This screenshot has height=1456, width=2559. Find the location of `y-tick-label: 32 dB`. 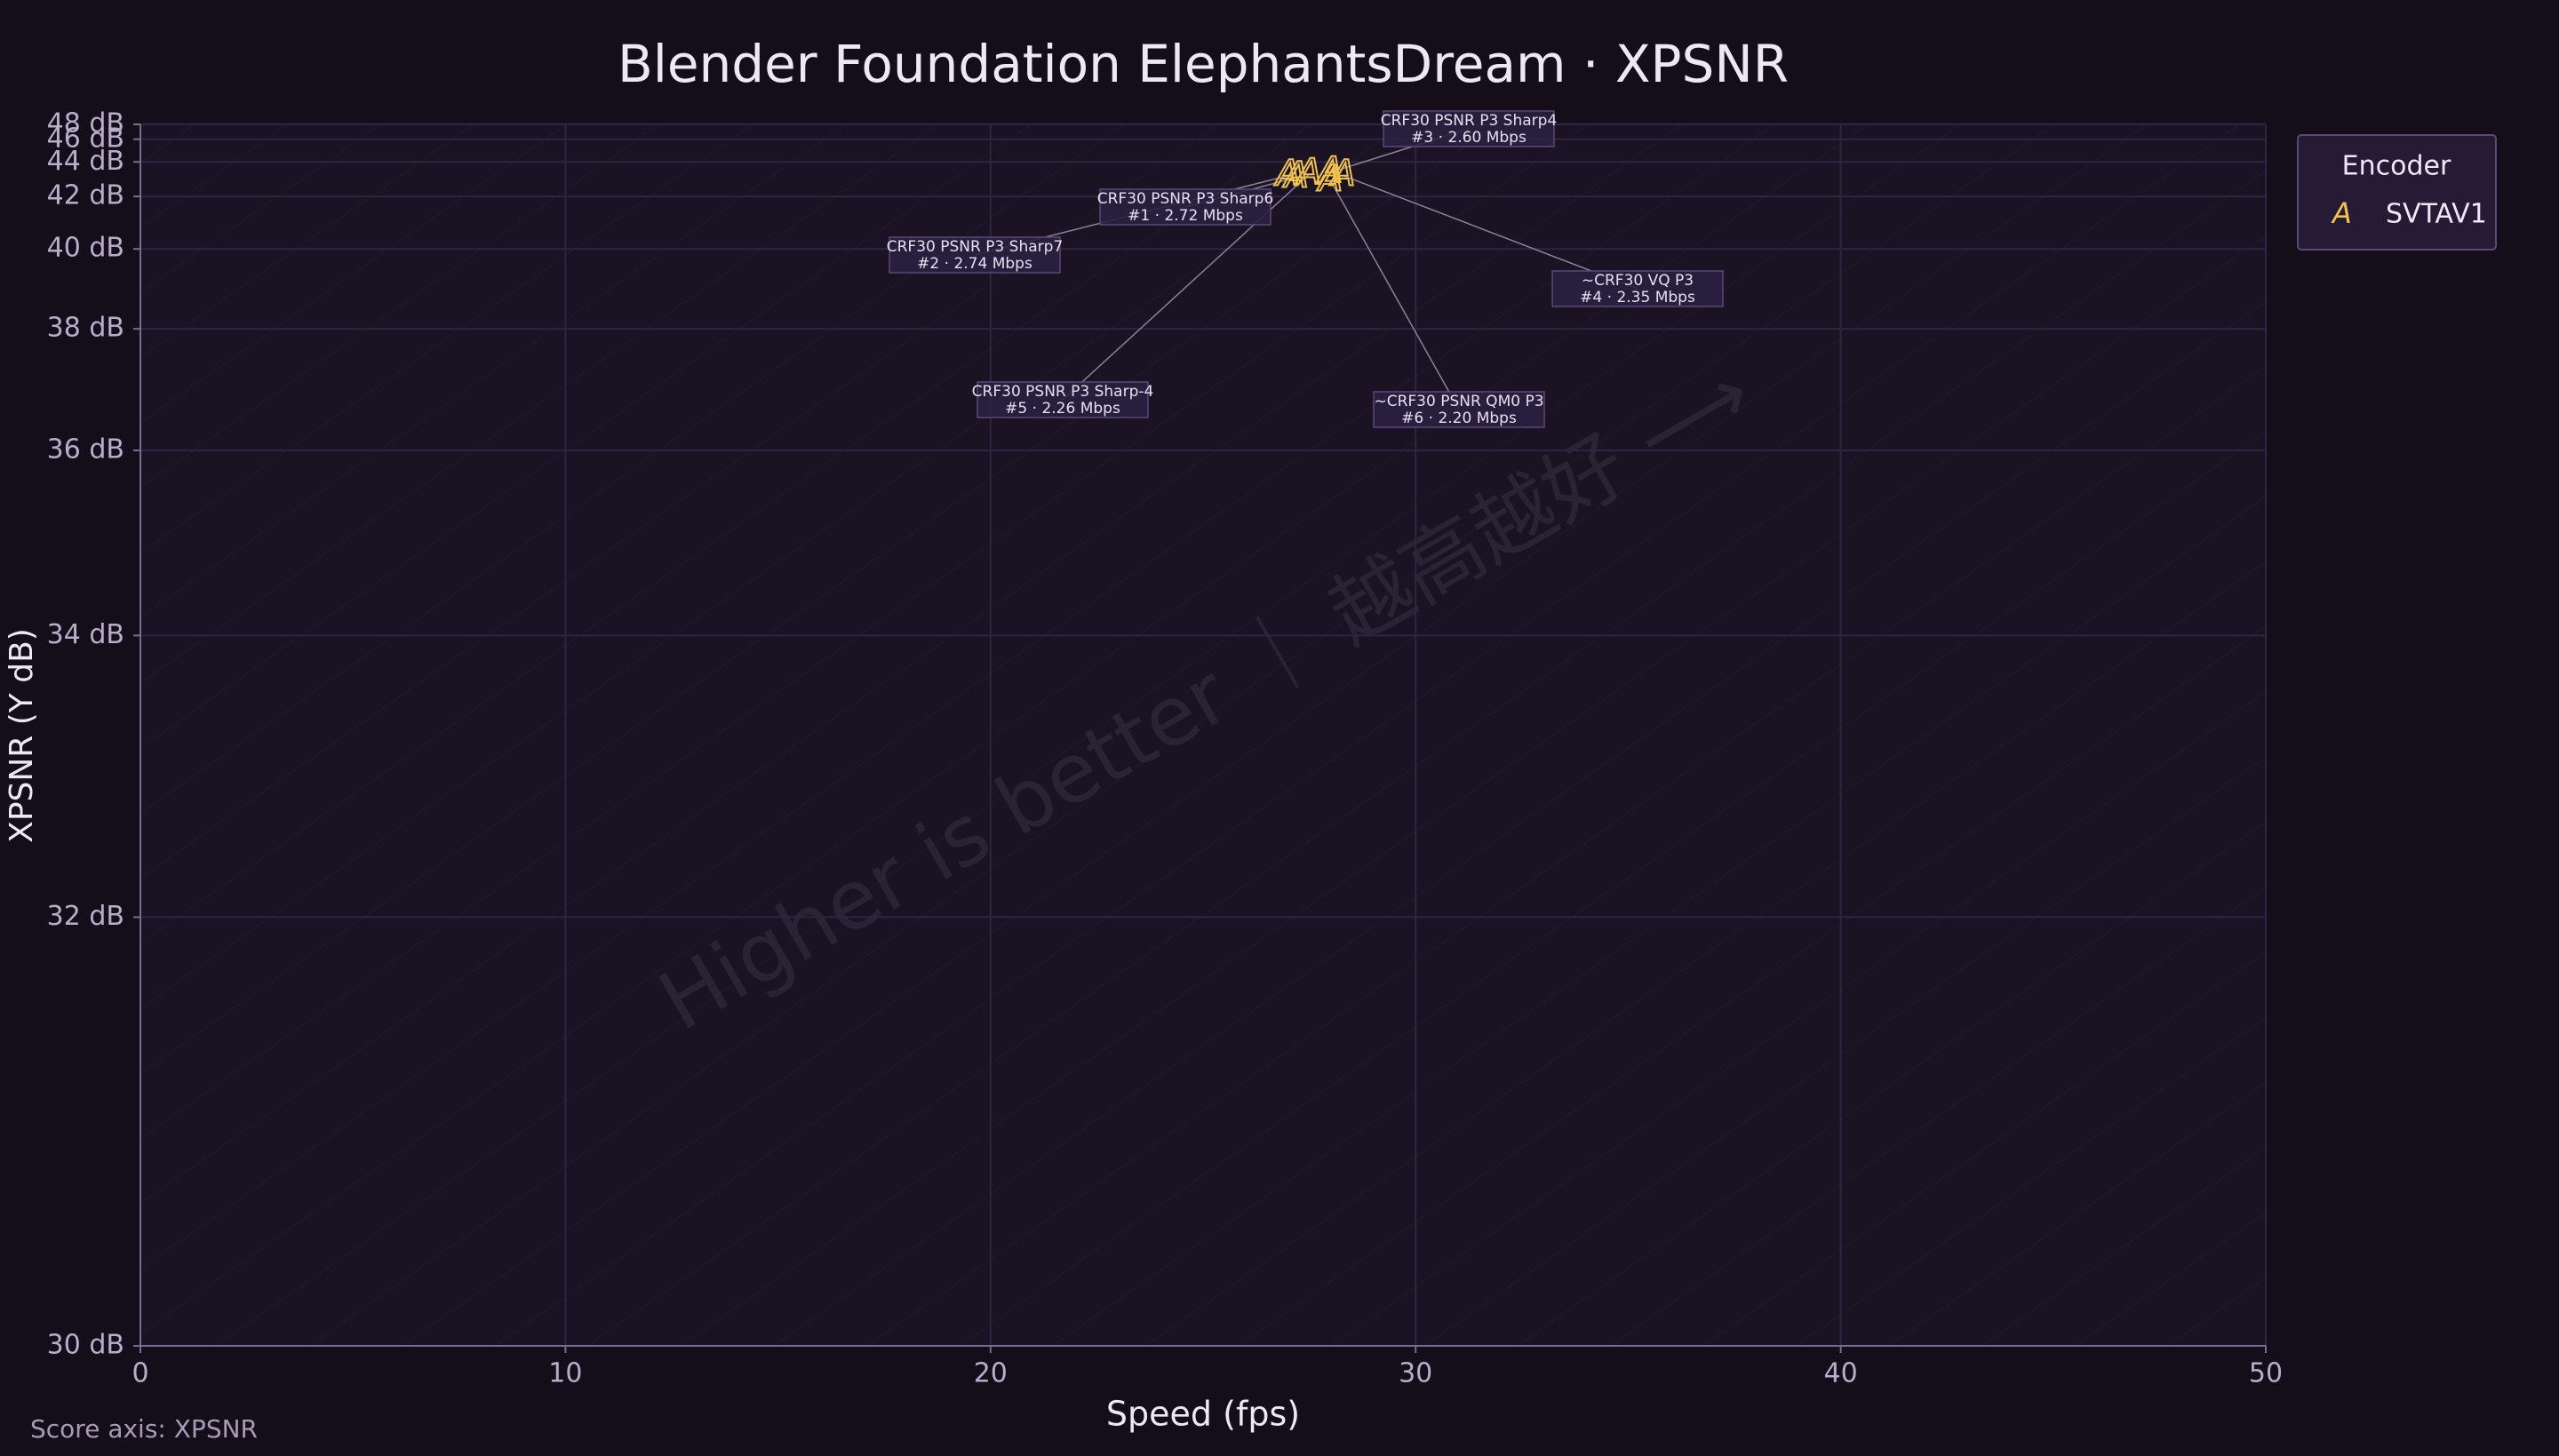

y-tick-label: 32 dB is located at coordinates (85, 916).